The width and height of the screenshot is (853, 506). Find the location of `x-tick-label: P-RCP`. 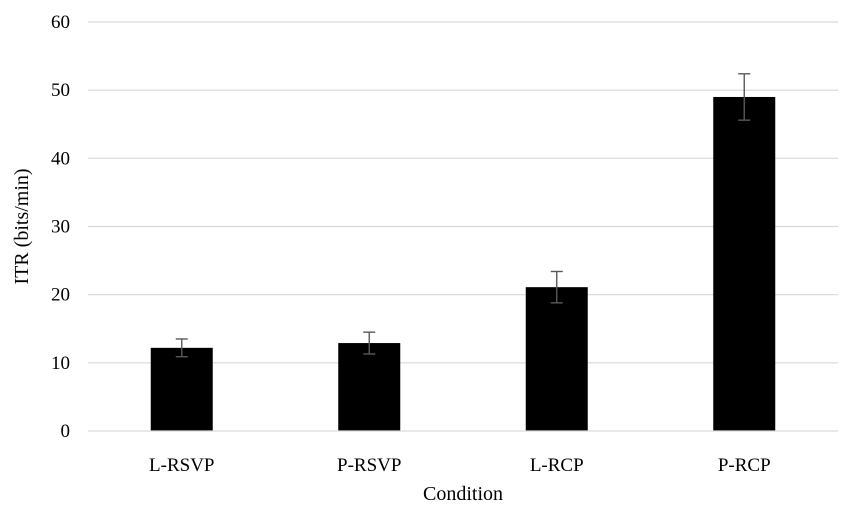

x-tick-label: P-RCP is located at coordinates (744, 465).